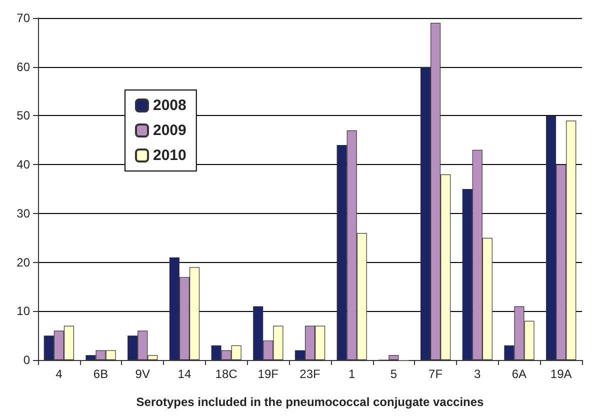  What do you see at coordinates (23, 67) in the screenshot?
I see `y-tick-label: 60` at bounding box center [23, 67].